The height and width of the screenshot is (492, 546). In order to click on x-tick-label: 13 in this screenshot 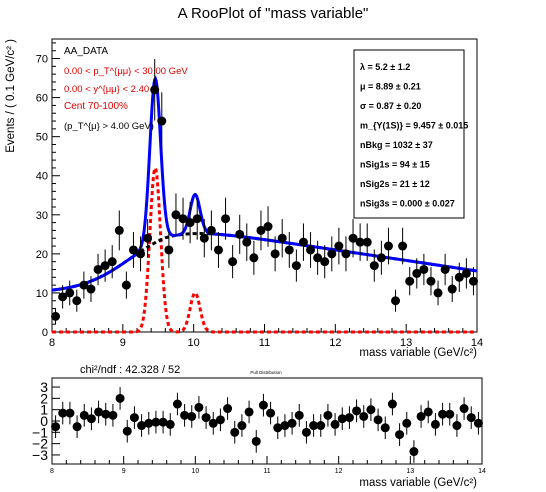, I will do `click(406, 343)`.